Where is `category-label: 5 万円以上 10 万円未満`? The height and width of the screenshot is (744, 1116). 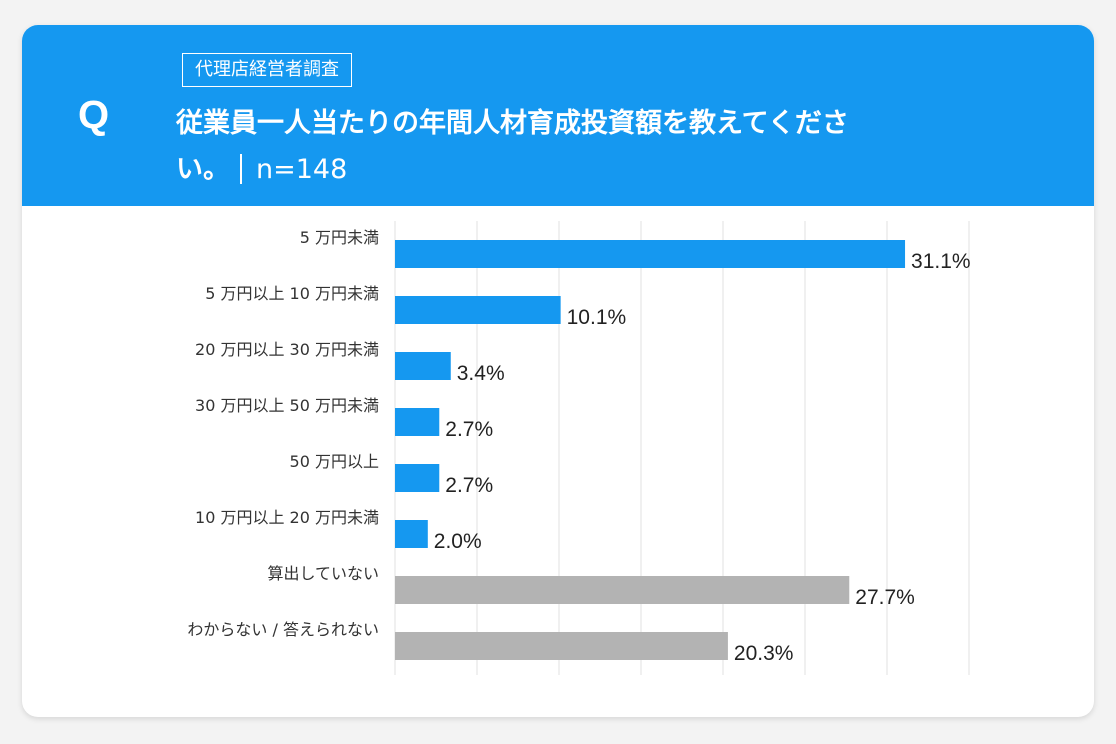 category-label: 5 万円以上 10 万円未満 is located at coordinates (292, 293).